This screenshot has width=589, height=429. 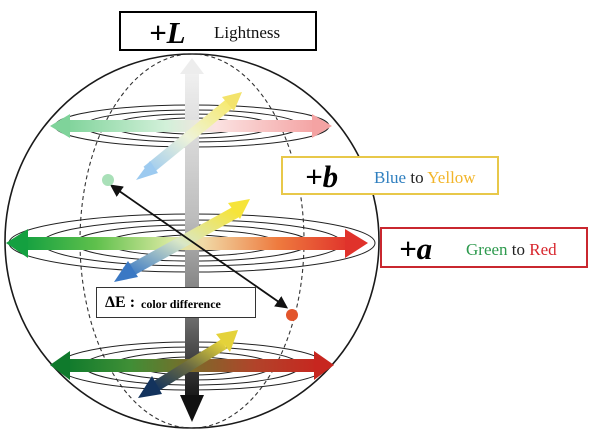 I want to click on a-joiner: to, so click(x=518, y=249).